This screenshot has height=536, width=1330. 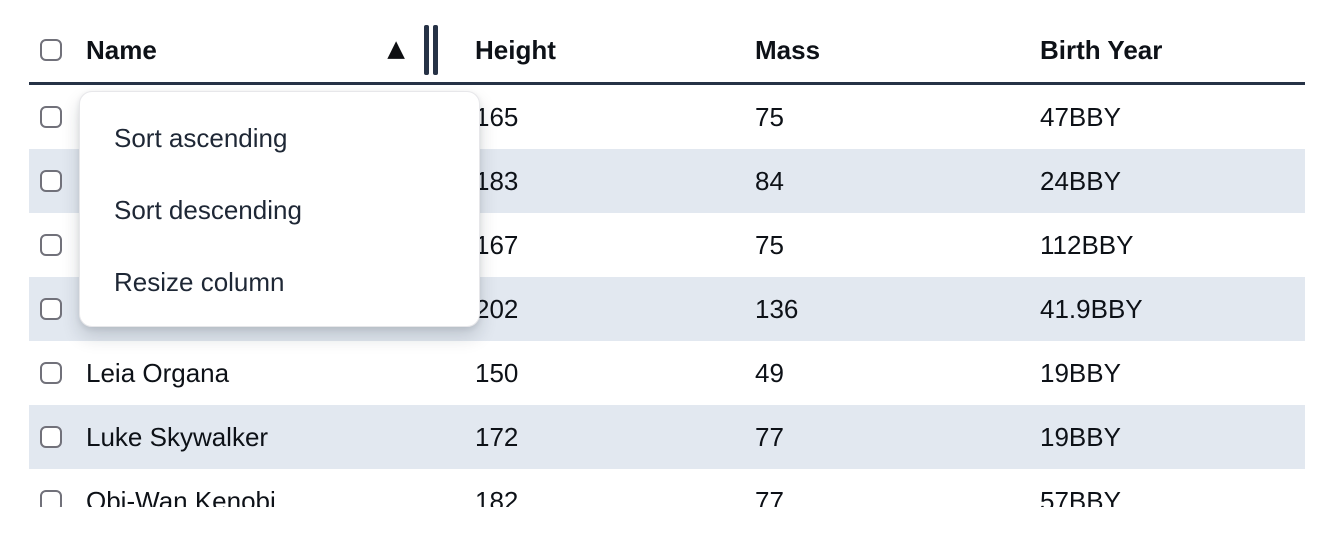 I want to click on cell-height: 183, so click(x=497, y=180).